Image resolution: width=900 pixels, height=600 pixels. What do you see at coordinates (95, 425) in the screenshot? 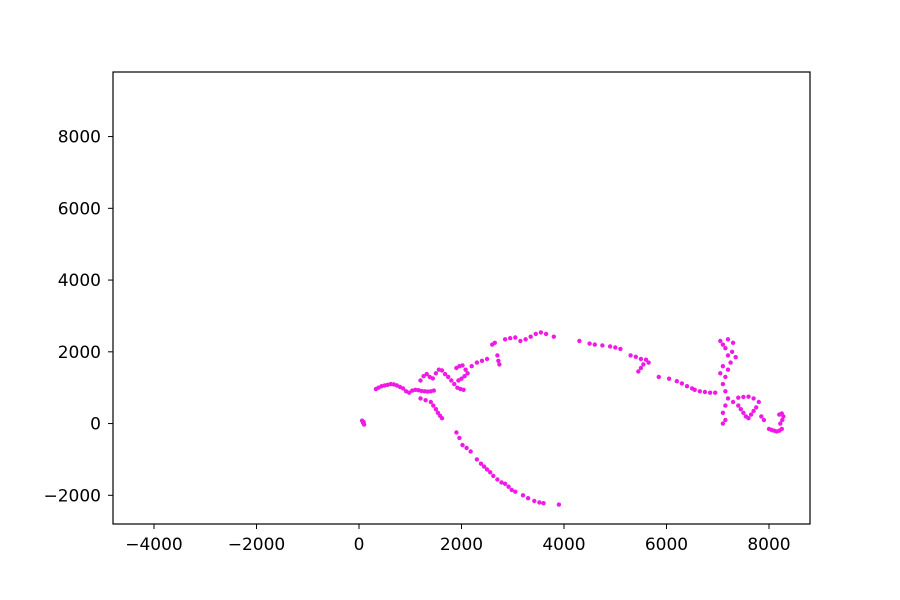
I see `y-tick-label: 0` at bounding box center [95, 425].